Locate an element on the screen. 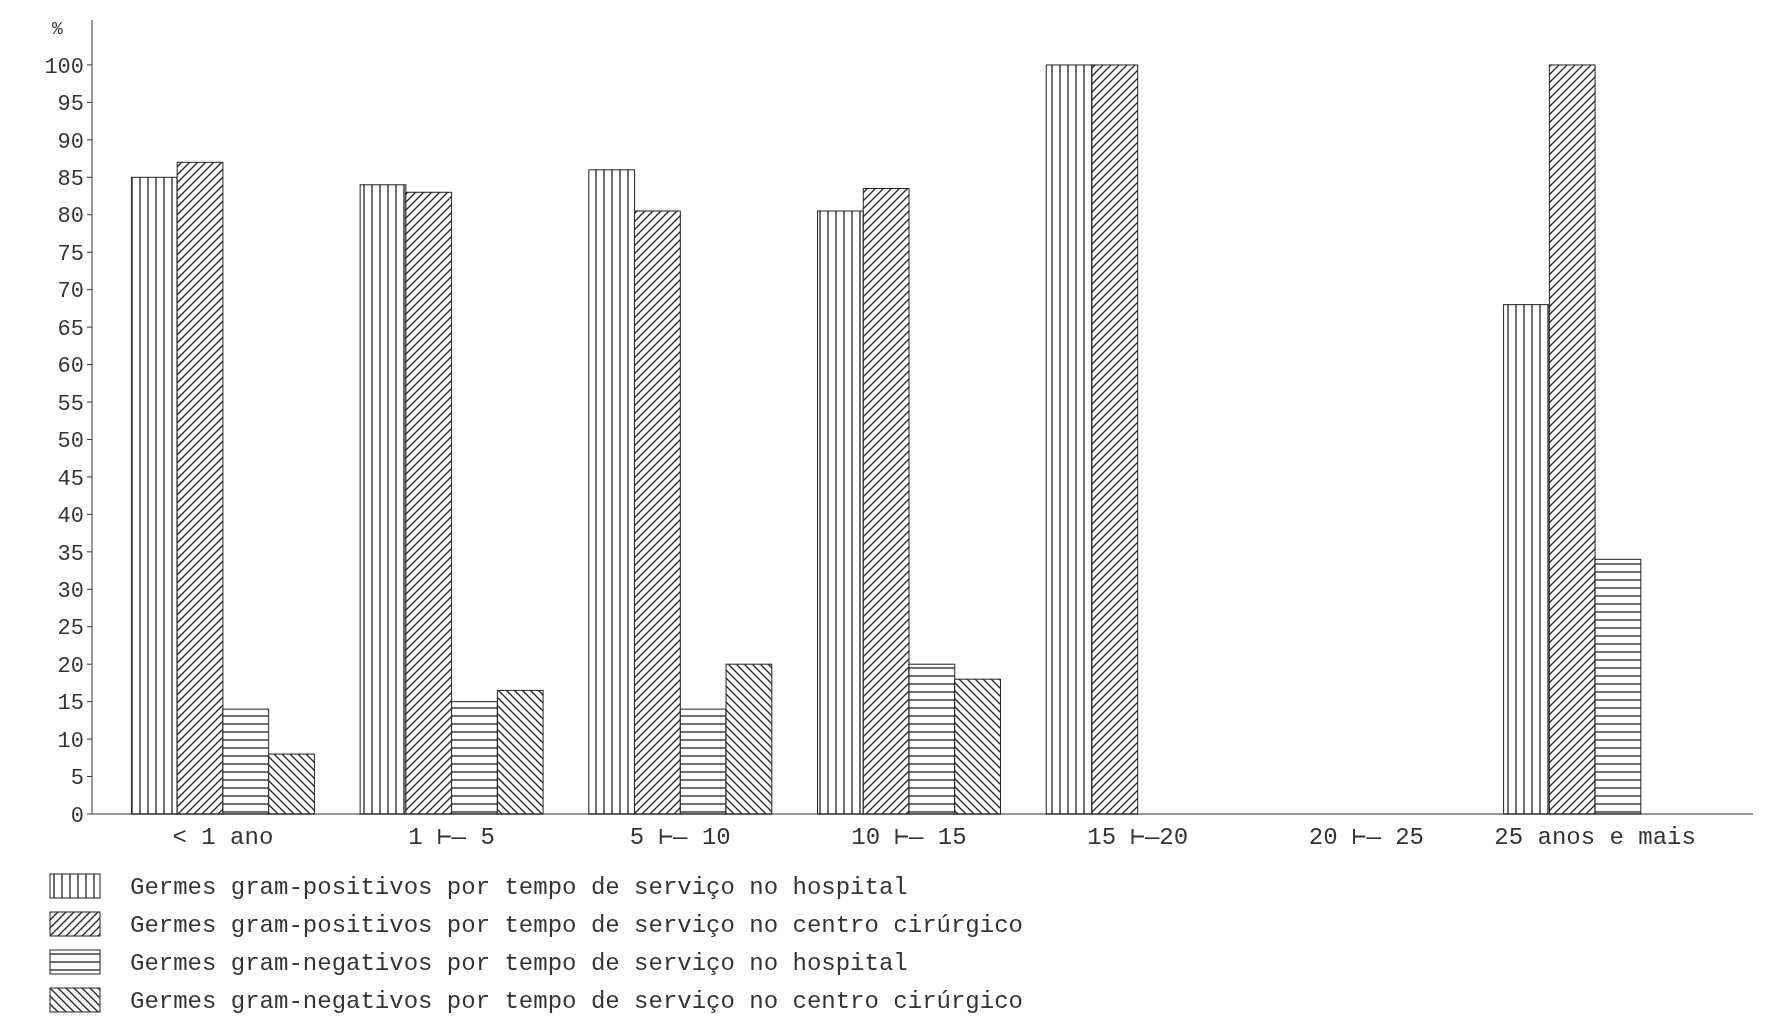 The width and height of the screenshot is (1766, 1030). y-tick-label: 10 is located at coordinates (70, 741).